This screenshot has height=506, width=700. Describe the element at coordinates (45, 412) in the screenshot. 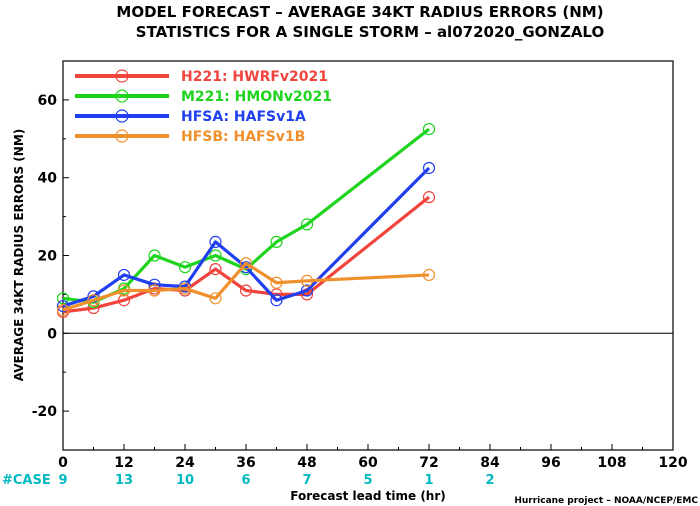

I see `y-tick-label: -20` at that location.